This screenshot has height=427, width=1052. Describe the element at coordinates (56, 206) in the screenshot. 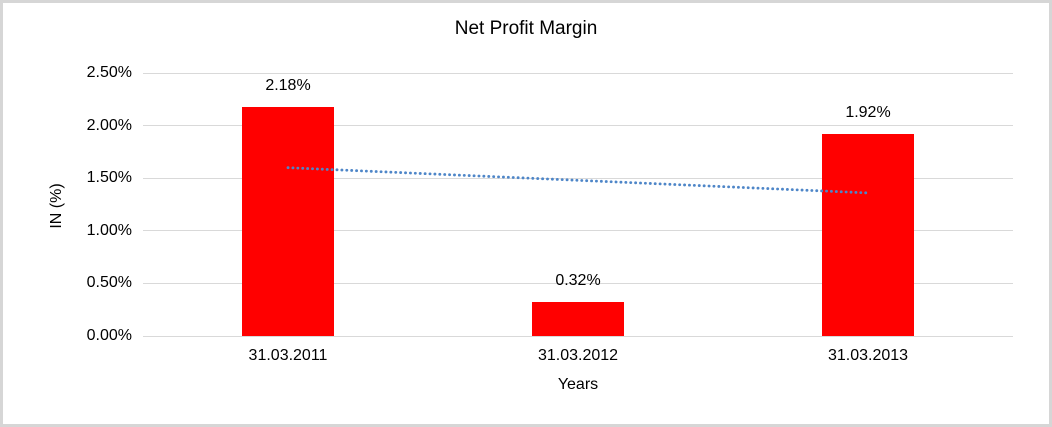

I see `y-axis-title: IN (%)` at that location.